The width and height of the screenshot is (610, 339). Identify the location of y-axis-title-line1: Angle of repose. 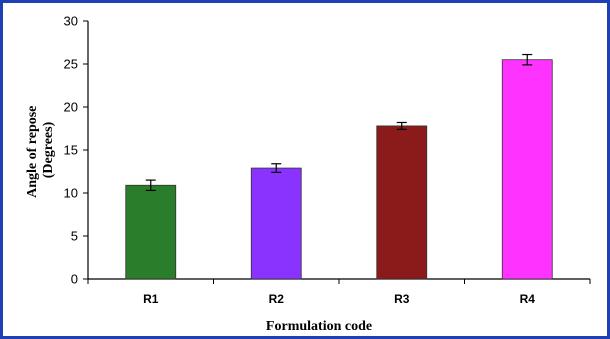
(32, 152).